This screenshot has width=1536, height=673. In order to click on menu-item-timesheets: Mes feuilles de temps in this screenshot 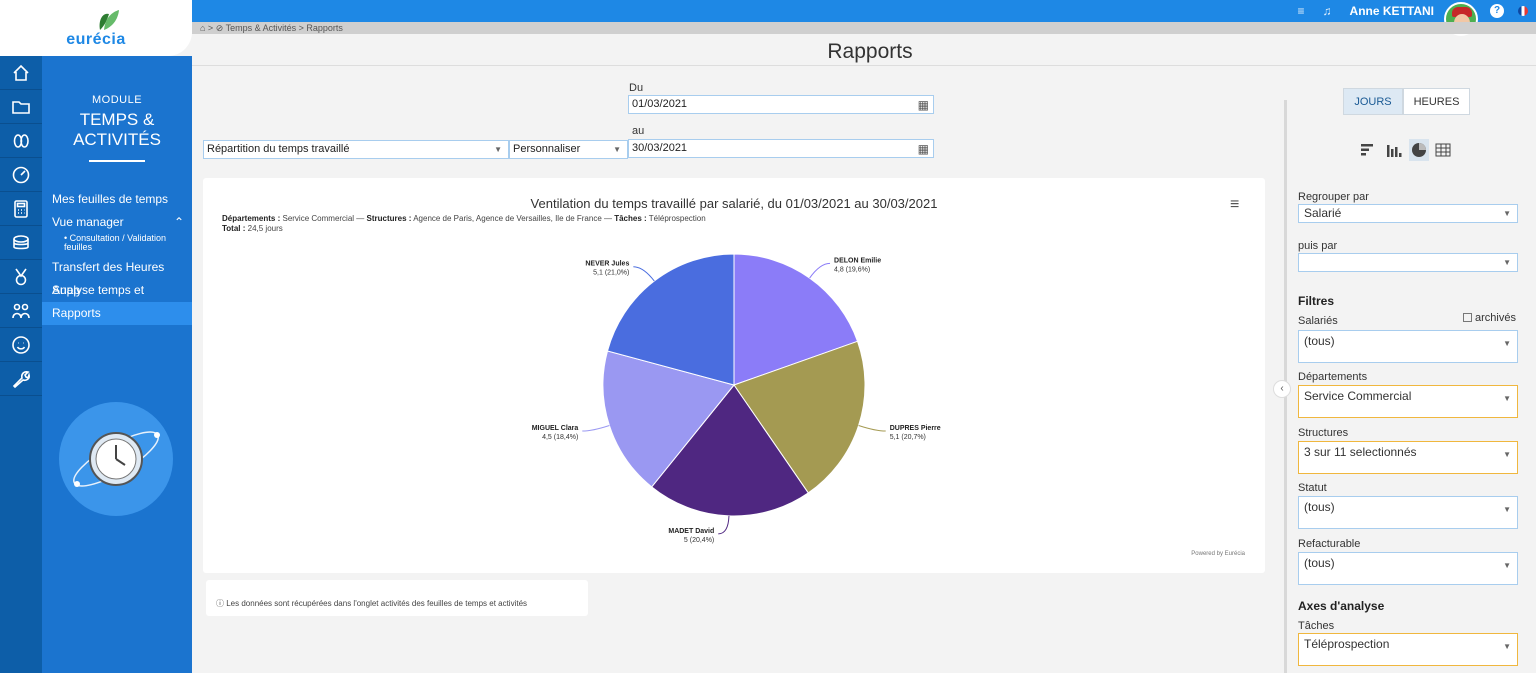, I will do `click(110, 199)`.